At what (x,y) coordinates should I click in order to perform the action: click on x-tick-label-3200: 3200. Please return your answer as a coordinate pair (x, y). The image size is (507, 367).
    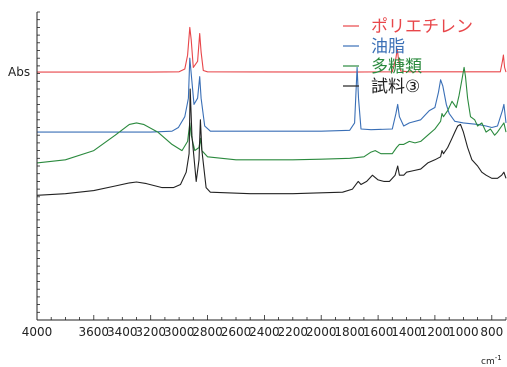
    Looking at the image, I should click on (150, 332).